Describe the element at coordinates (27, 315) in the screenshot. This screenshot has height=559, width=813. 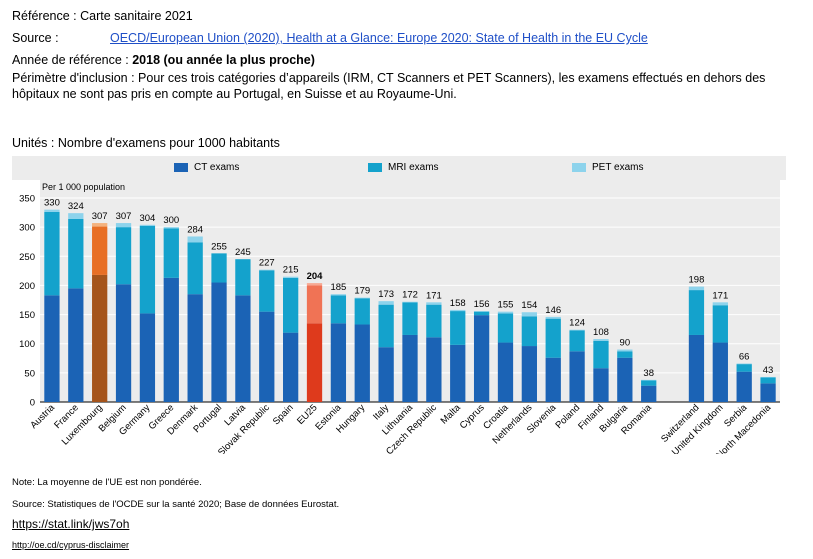
I see `y-tick-label: 150` at that location.